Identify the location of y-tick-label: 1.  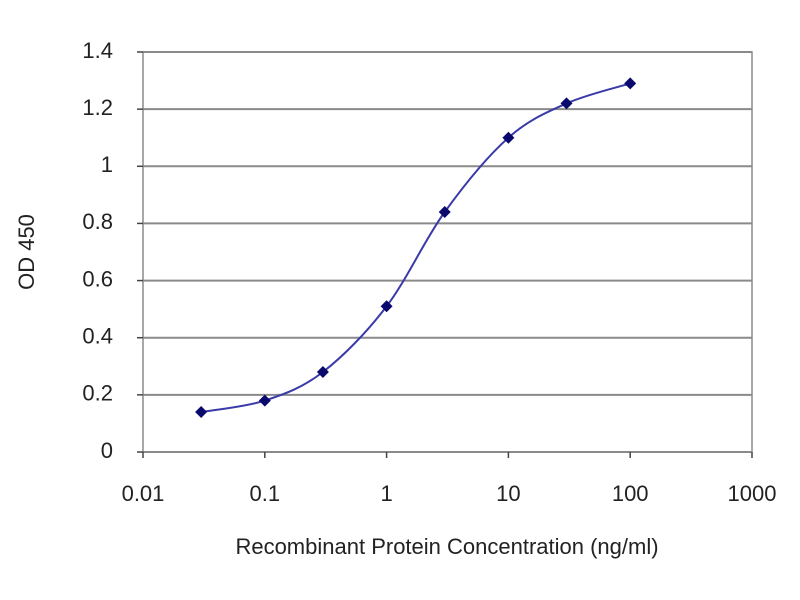
(107, 164).